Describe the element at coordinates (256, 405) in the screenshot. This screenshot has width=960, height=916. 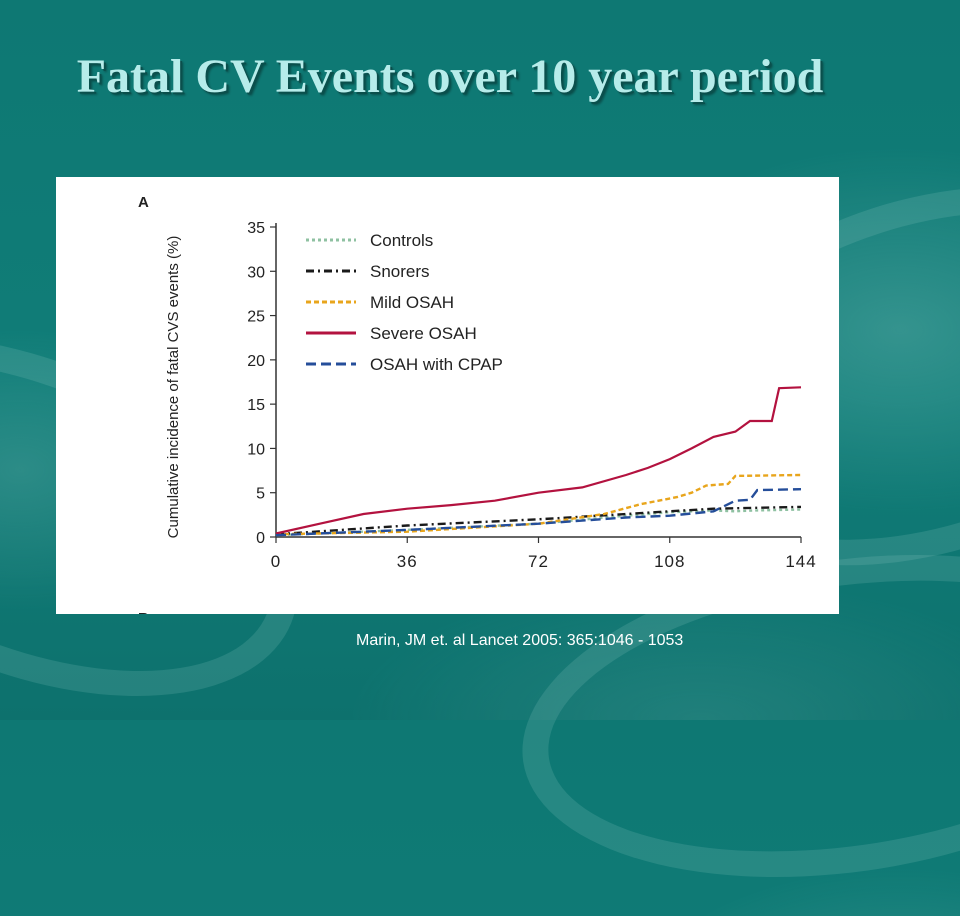
I see `y-tick-label: 15` at that location.